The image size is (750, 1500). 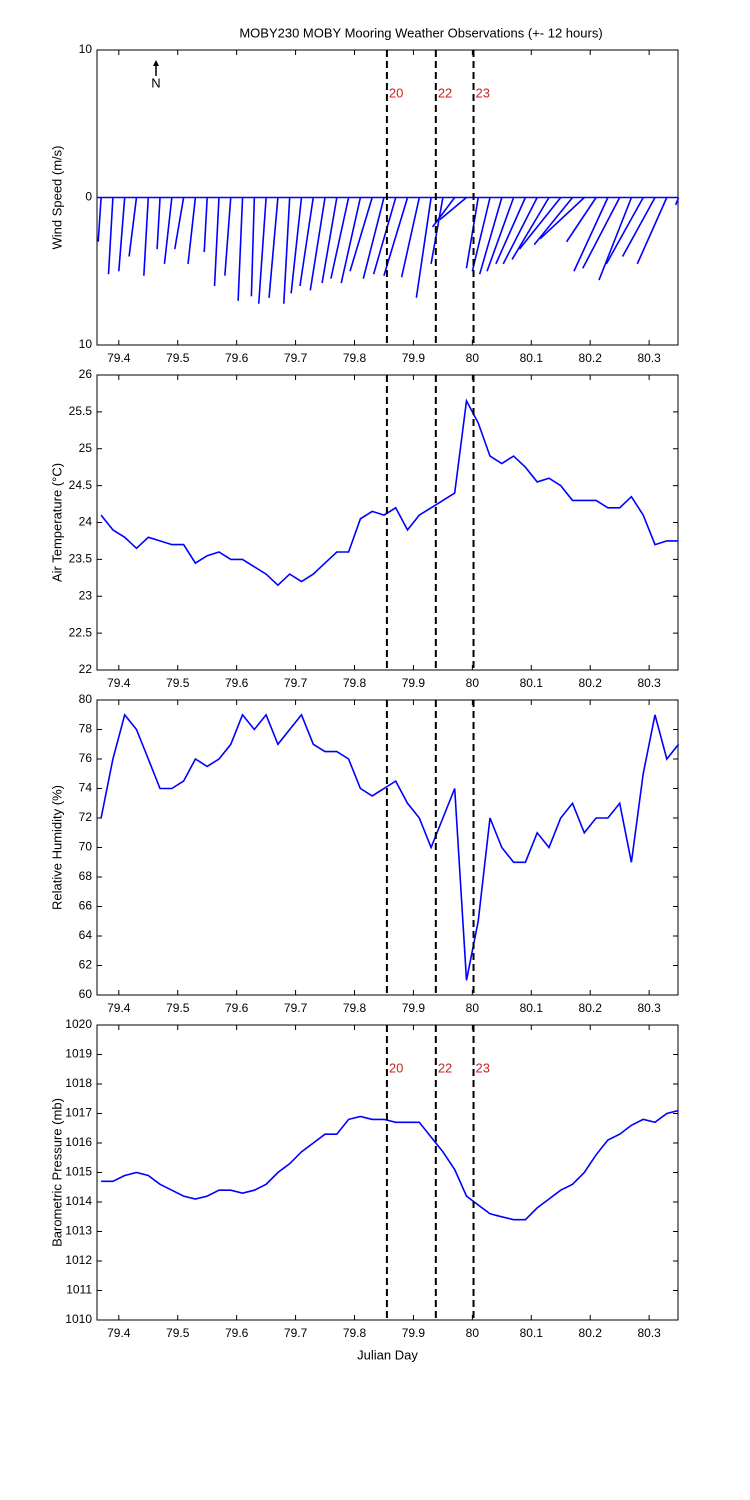 I want to click on event-label: 20, so click(x=396, y=1067).